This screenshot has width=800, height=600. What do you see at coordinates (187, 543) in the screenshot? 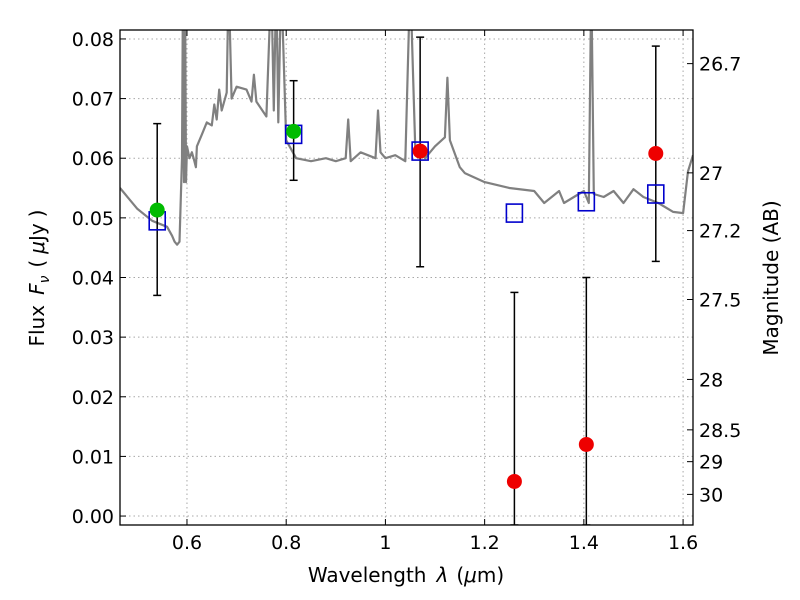
I see `x-tick-label: 0.6` at bounding box center [187, 543].